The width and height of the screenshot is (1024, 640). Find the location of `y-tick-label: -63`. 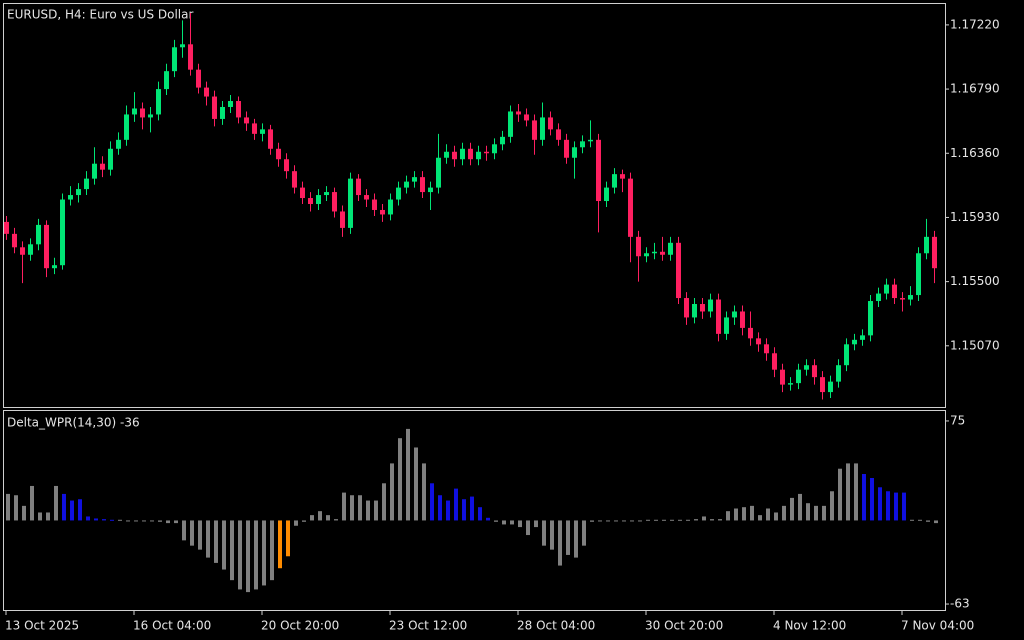

y-tick-label: -63 is located at coordinates (960, 604).